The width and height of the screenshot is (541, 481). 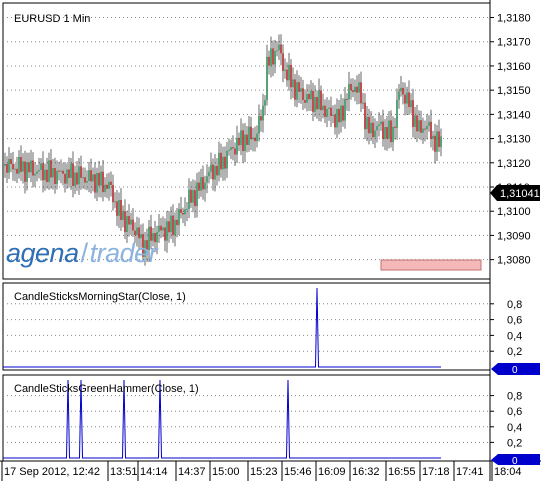 I want to click on alert-box, so click(x=431, y=265).